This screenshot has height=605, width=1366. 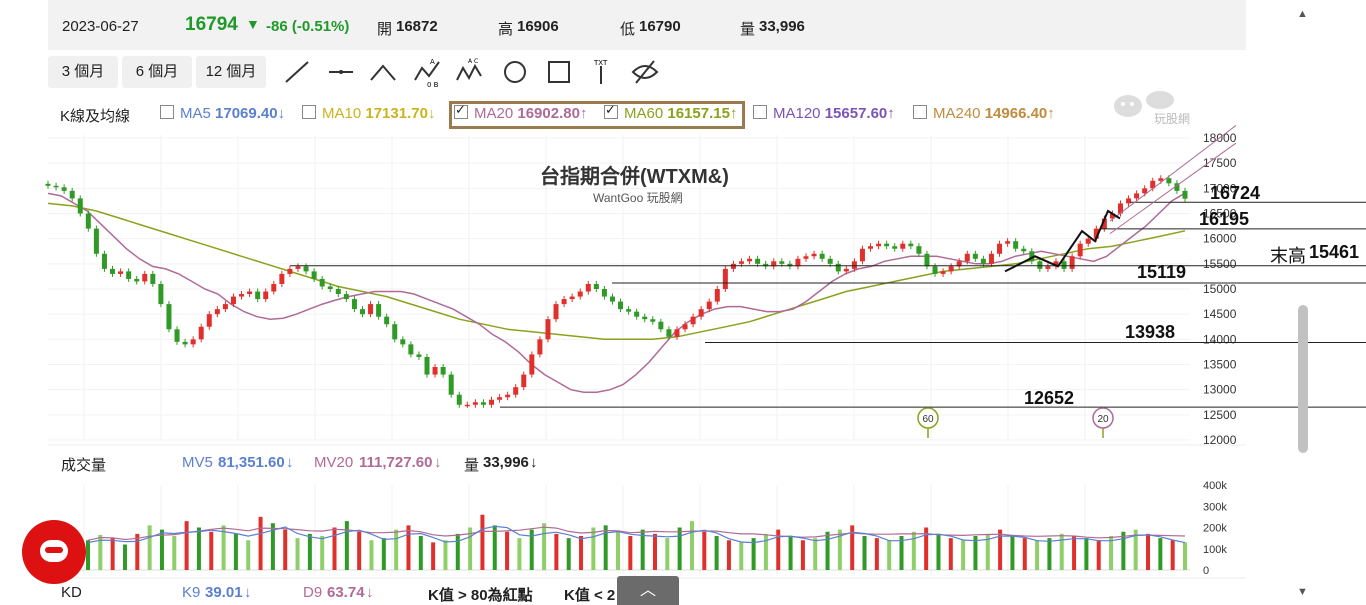 I want to click on text-tool-icon: TXT, so click(x=601, y=72).